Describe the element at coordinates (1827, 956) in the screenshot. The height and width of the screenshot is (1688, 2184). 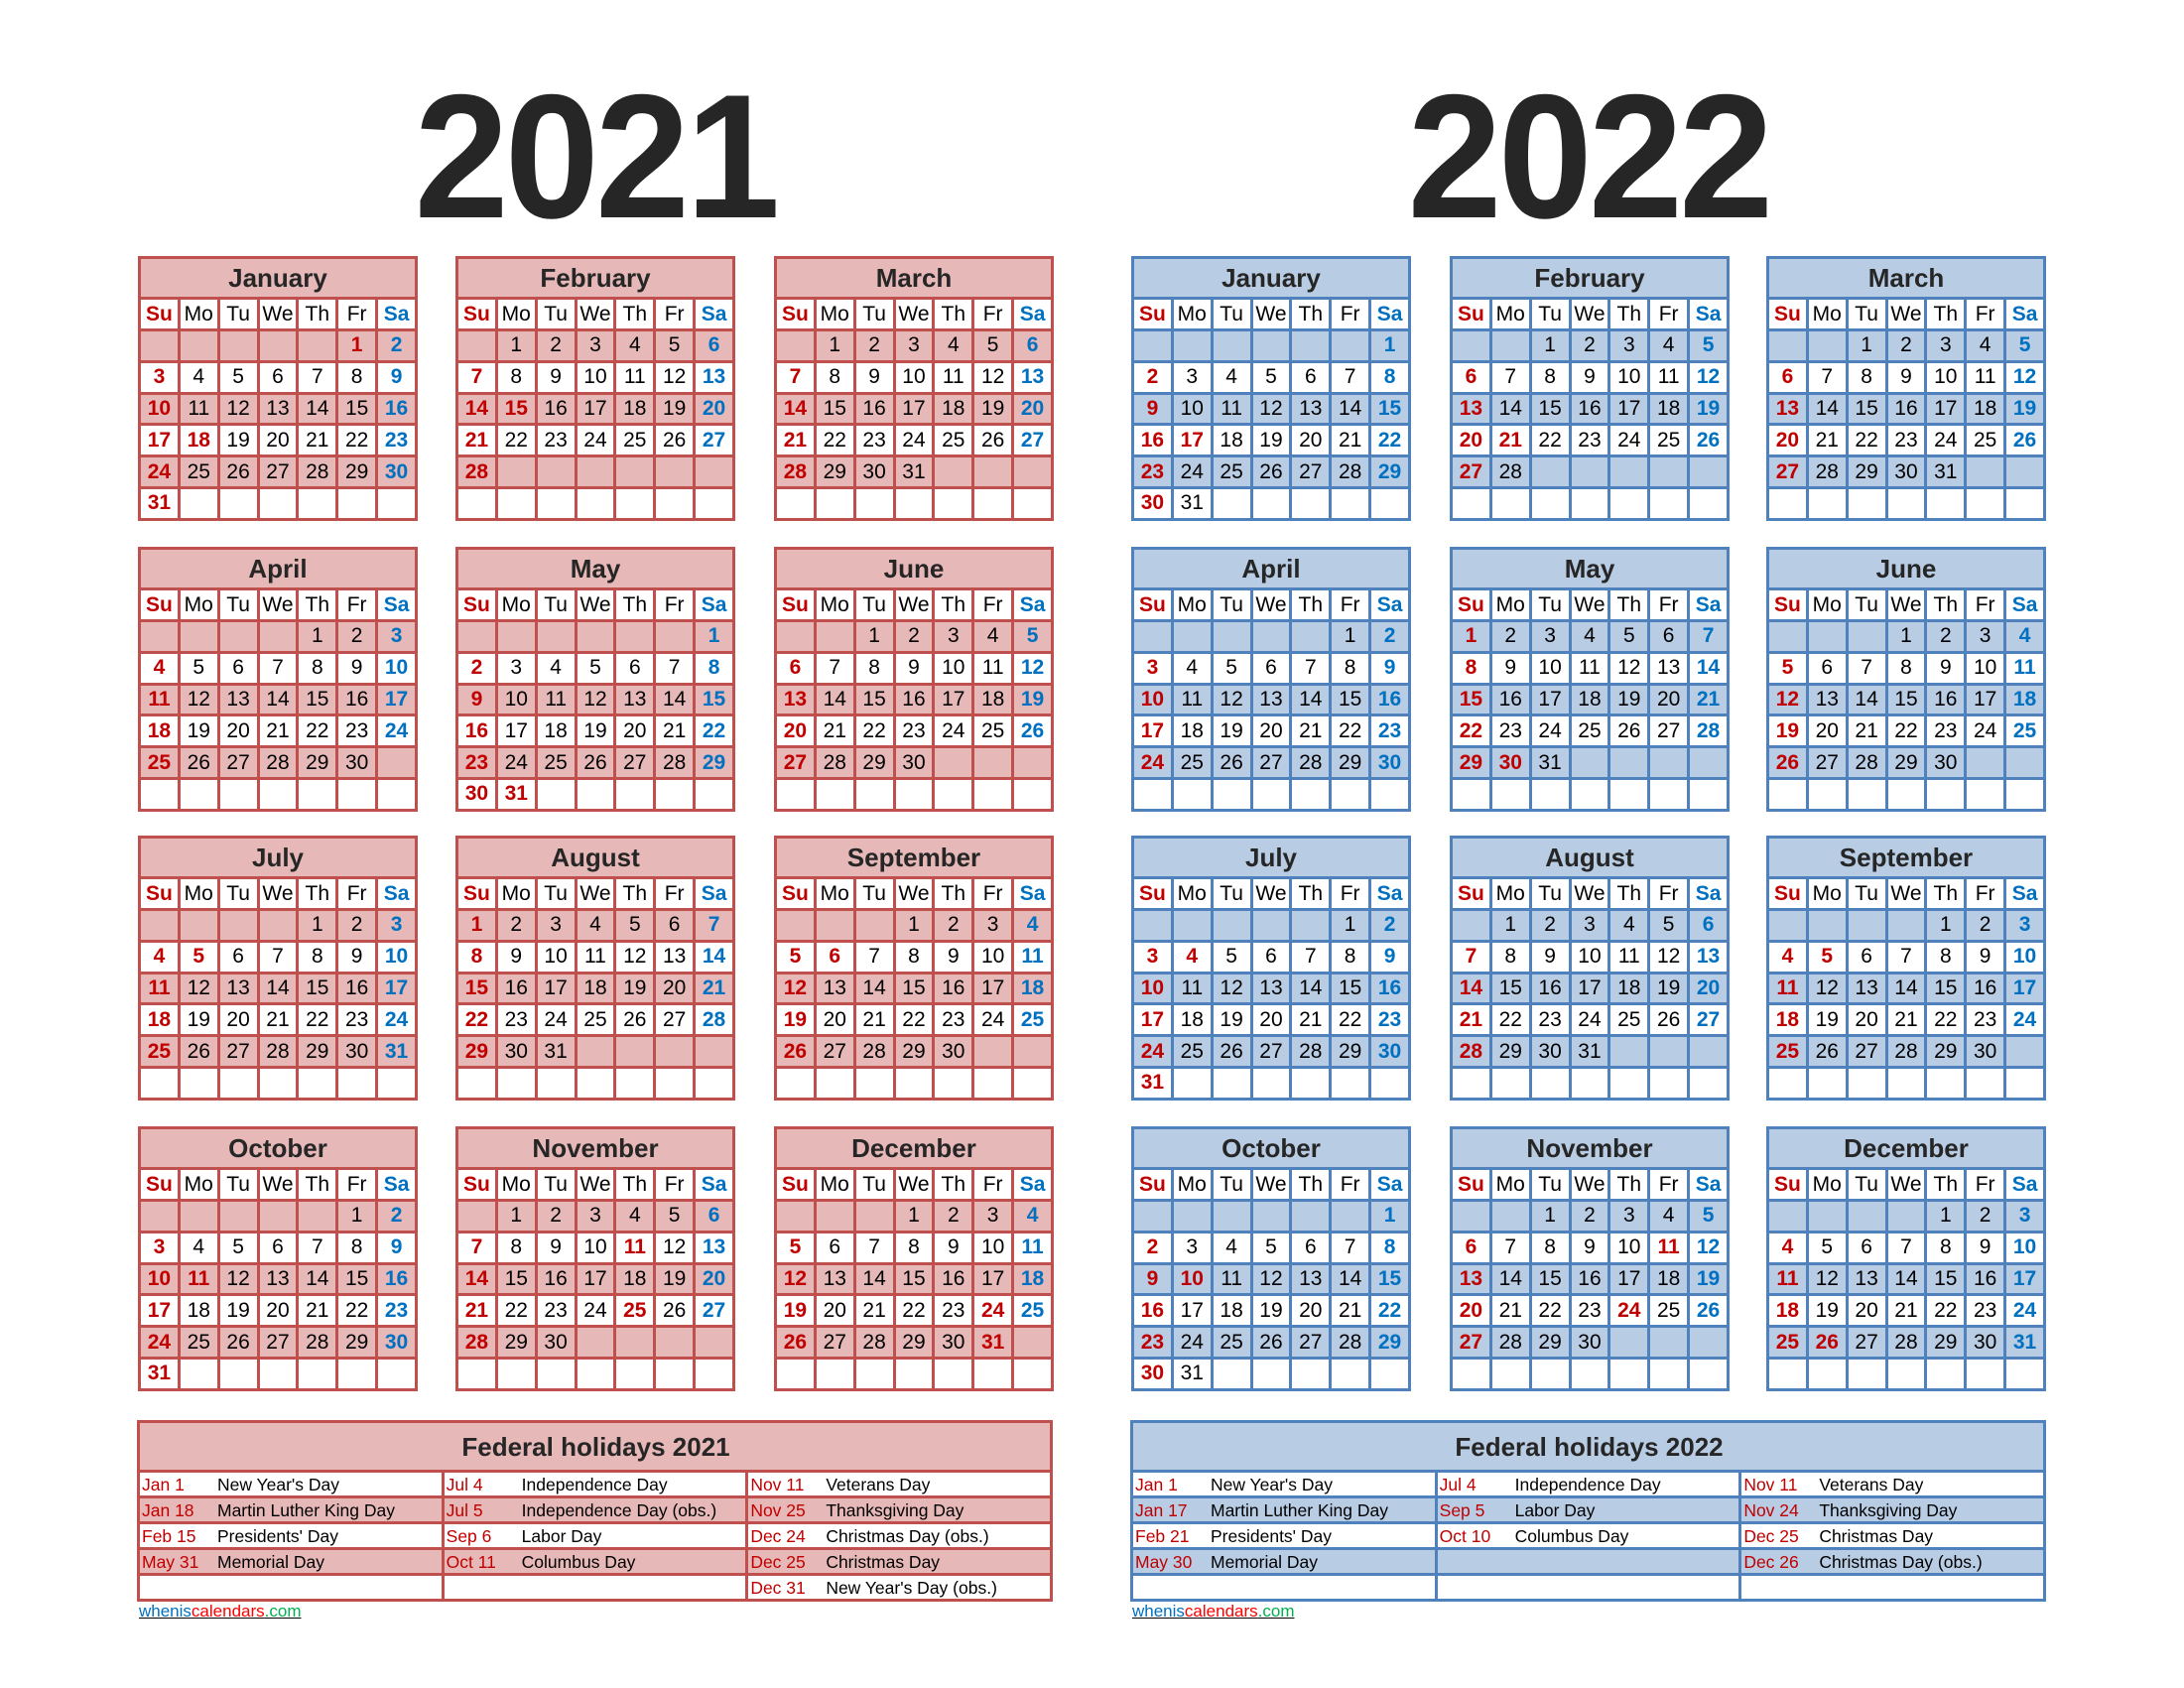
I see `day-cell: 5` at that location.